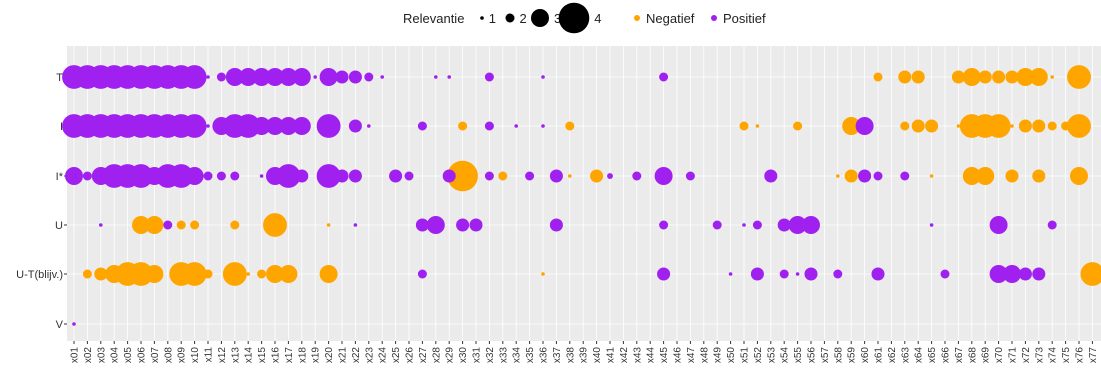 The height and width of the screenshot is (376, 1101). Describe the element at coordinates (584, 355) in the screenshot. I see `x-tick-label: x39` at that location.